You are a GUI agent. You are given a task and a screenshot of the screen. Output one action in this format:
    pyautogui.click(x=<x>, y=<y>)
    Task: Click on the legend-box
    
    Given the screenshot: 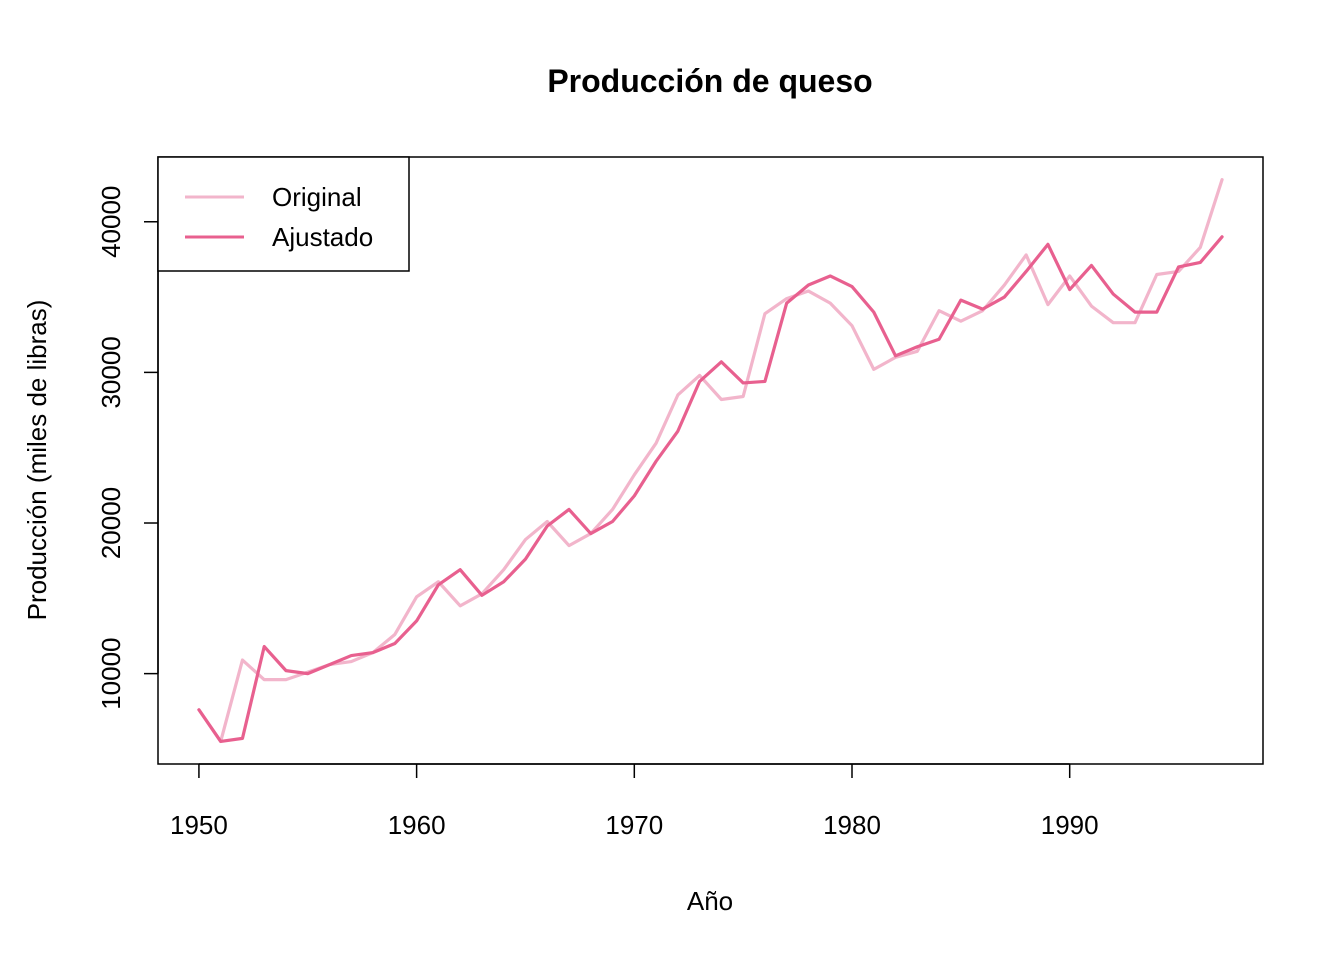 What is the action you would take?
    pyautogui.click(x=283, y=214)
    